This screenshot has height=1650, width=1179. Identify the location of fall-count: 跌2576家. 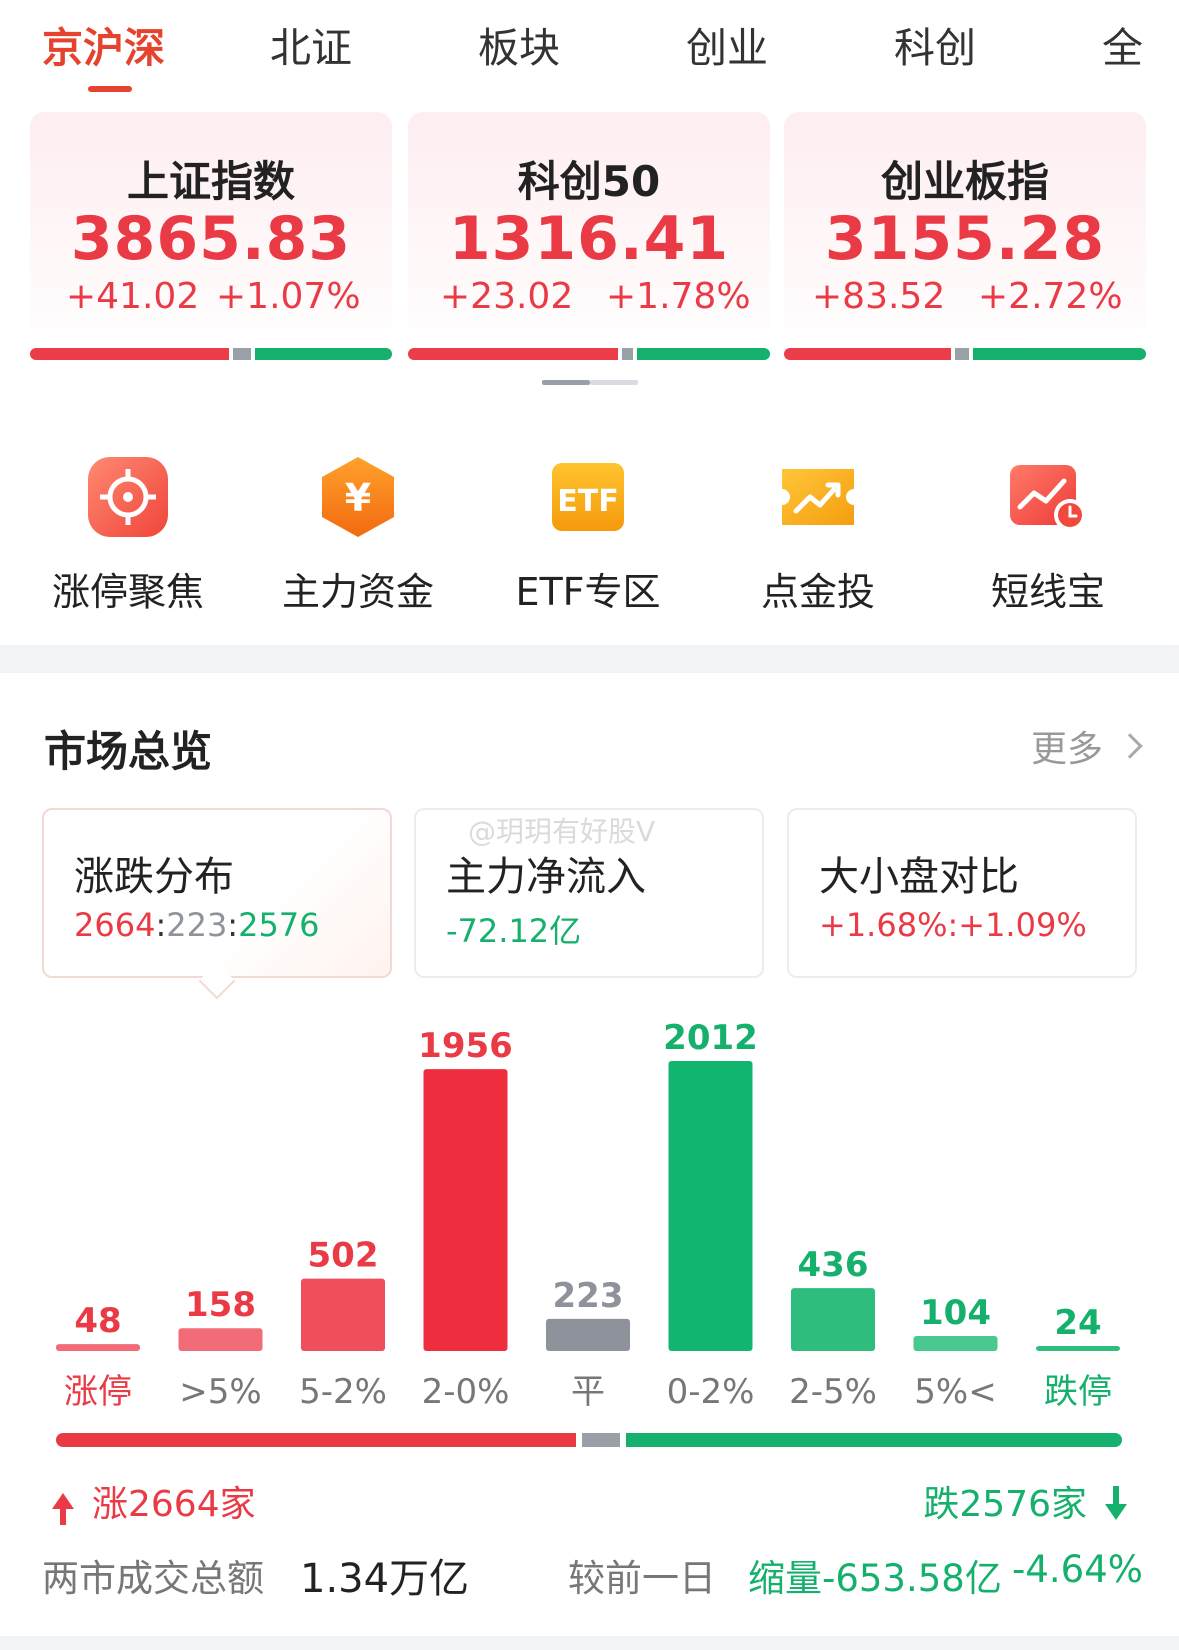
(1025, 1501).